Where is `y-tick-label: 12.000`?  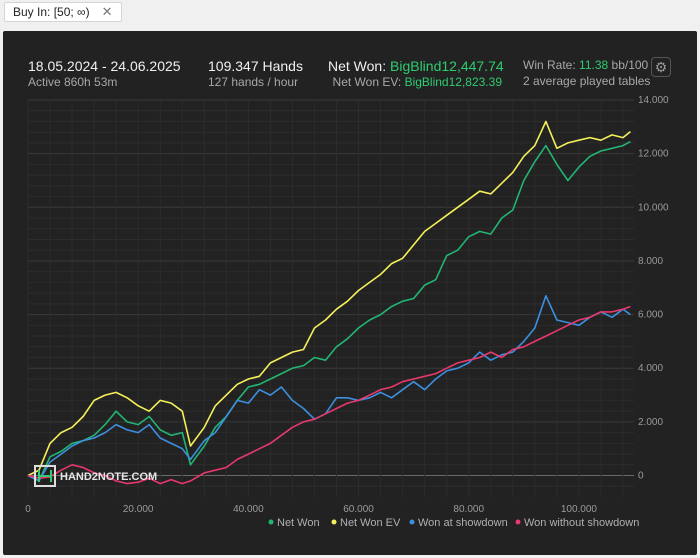
y-tick-label: 12.000 is located at coordinates (653, 154).